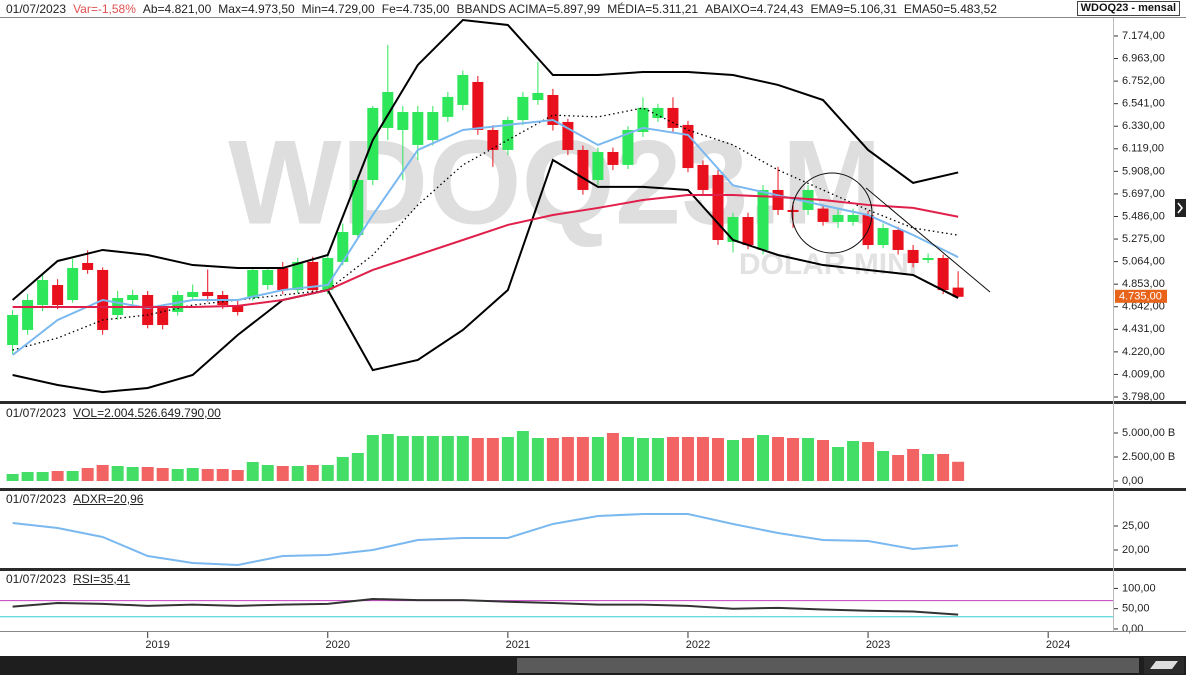  I want to click on x-tick-label: 2022, so click(698, 645).